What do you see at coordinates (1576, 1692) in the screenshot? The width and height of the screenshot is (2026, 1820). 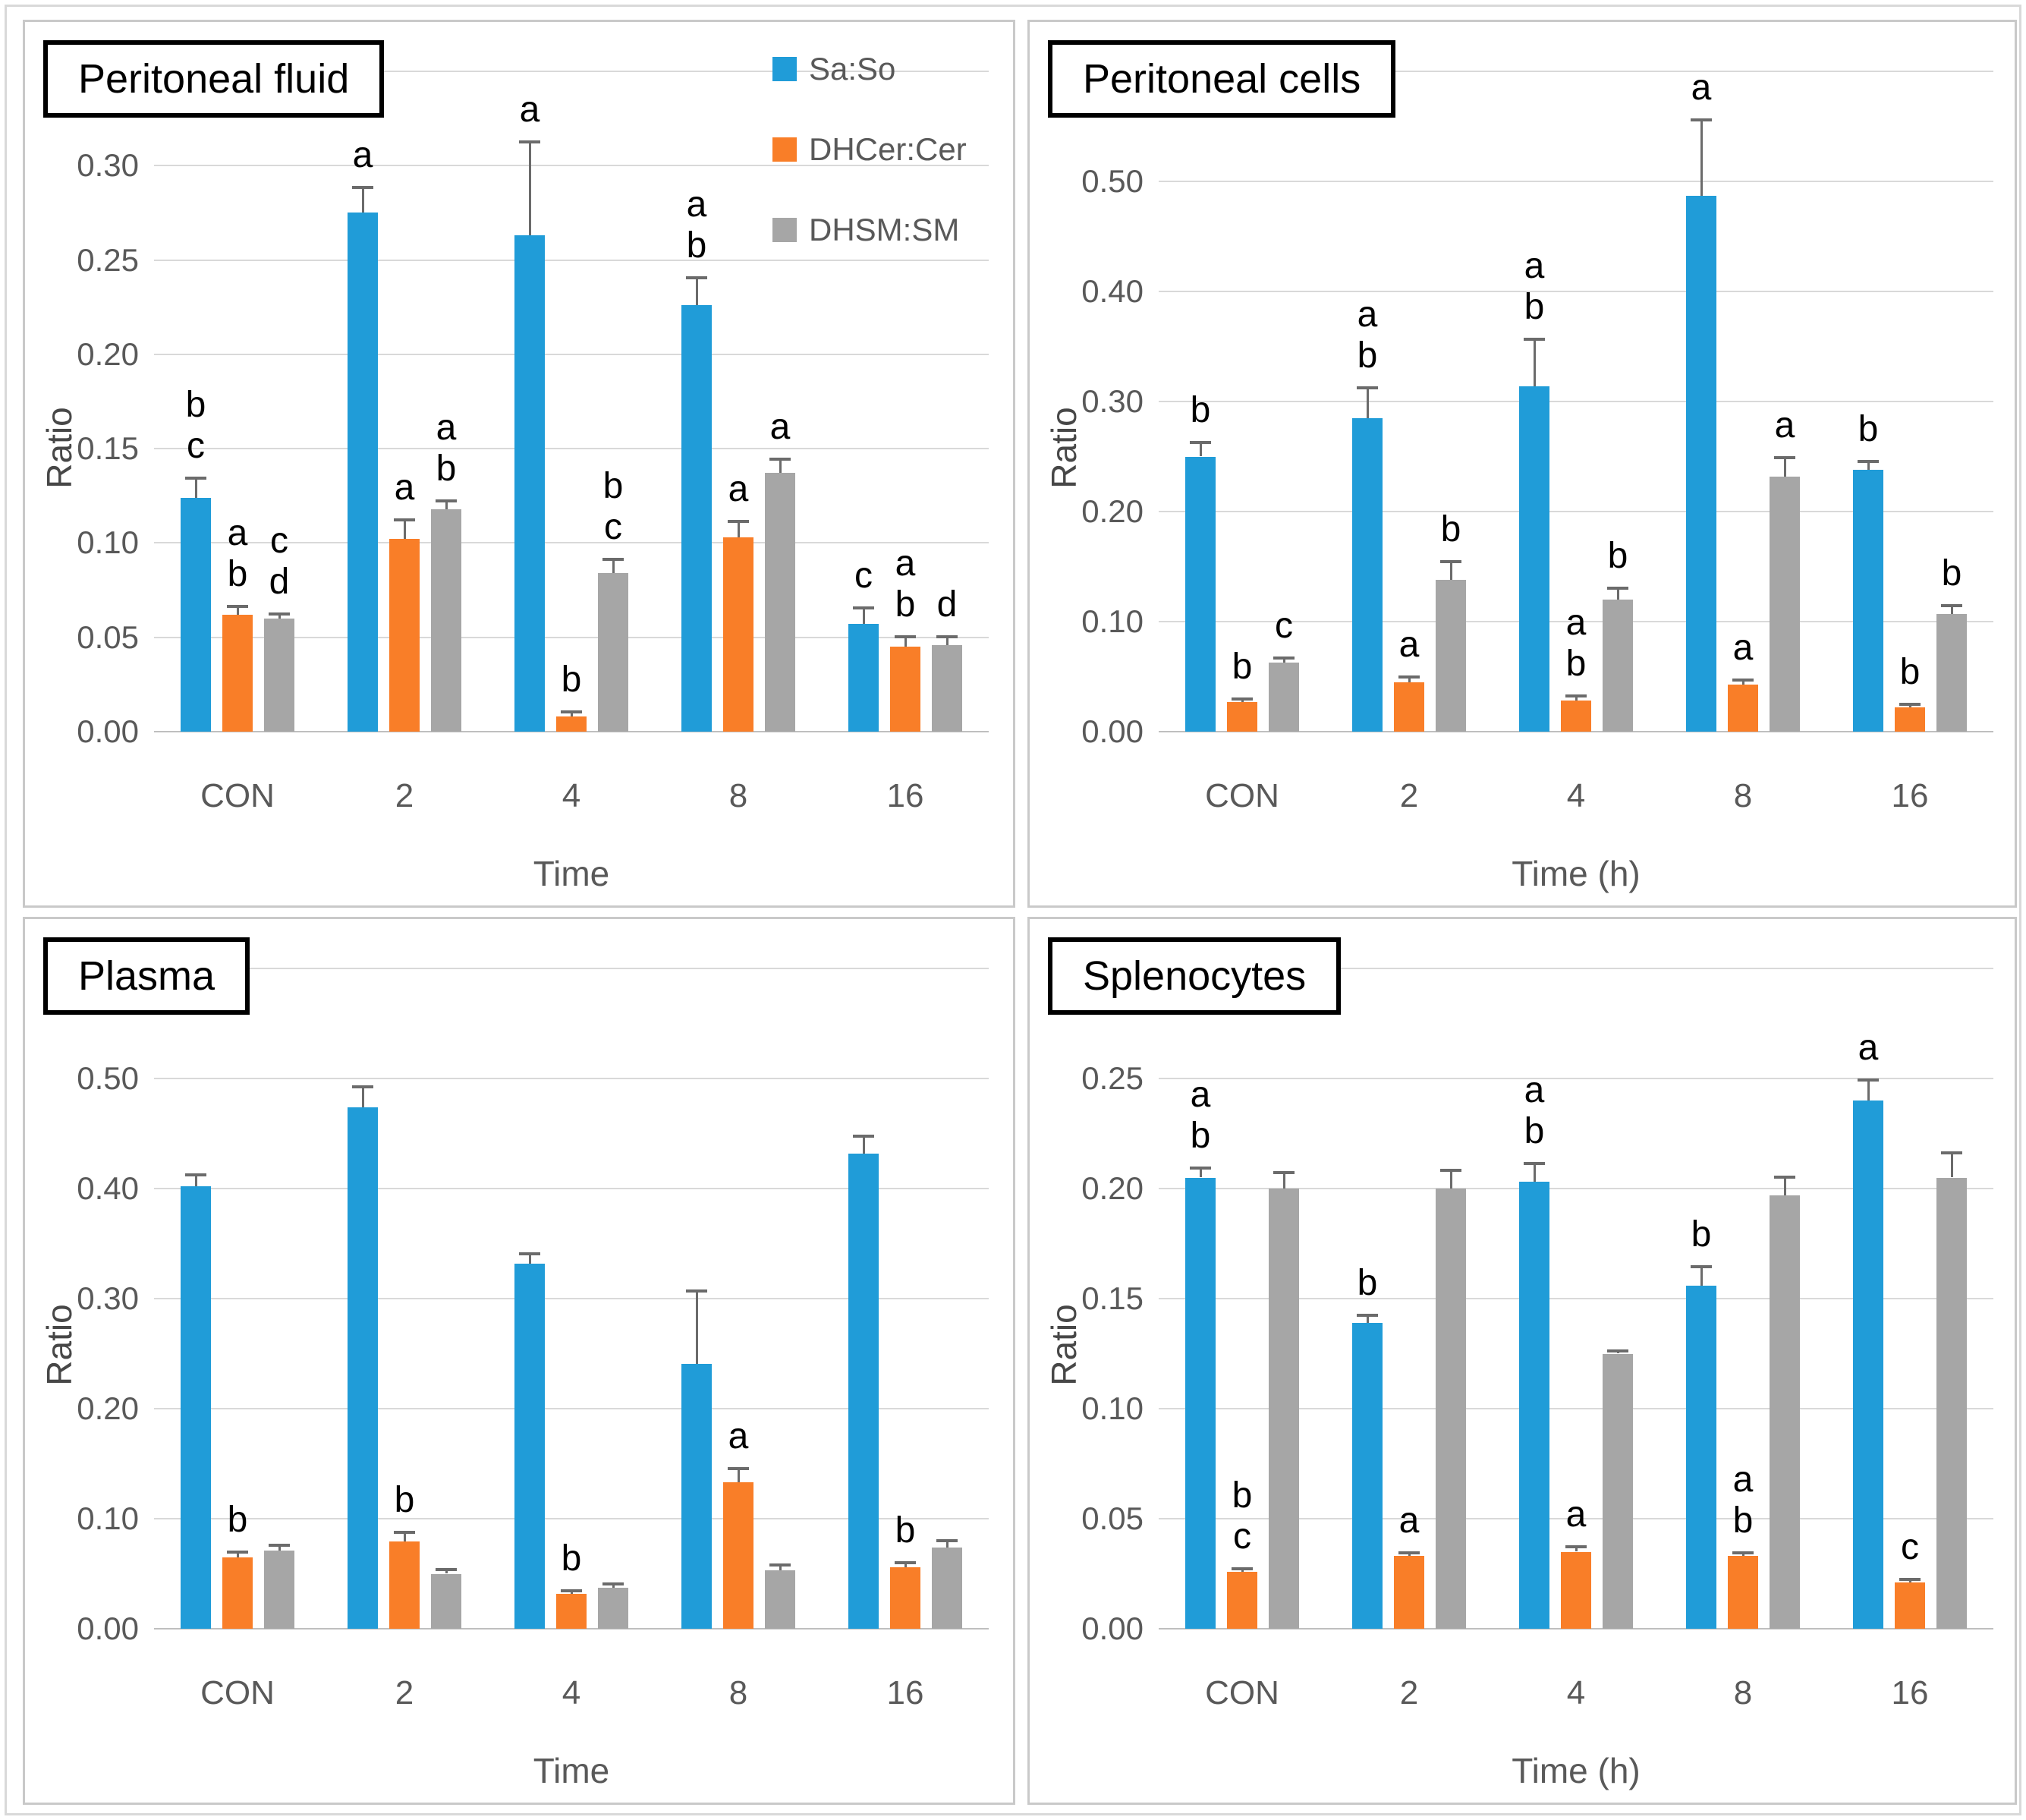 I see `x-tick-label: 4` at bounding box center [1576, 1692].